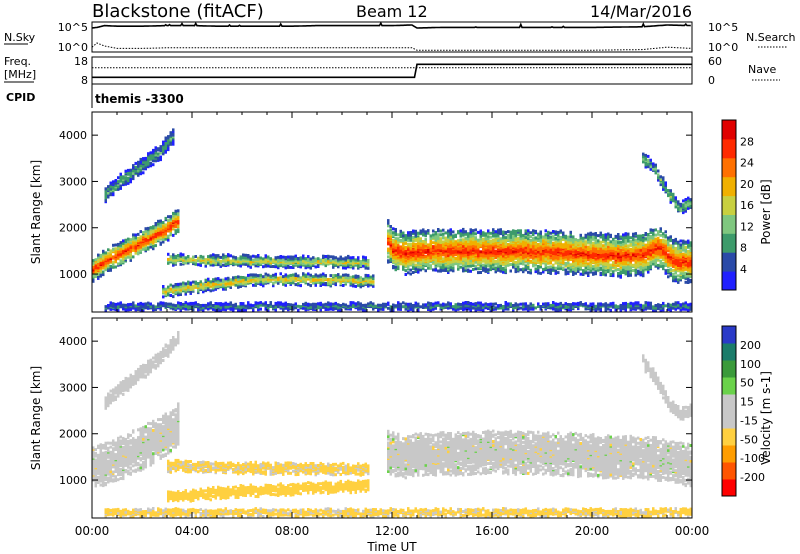 The image size is (800, 554). I want to click on cpid-value: themis -3300, so click(139, 99).